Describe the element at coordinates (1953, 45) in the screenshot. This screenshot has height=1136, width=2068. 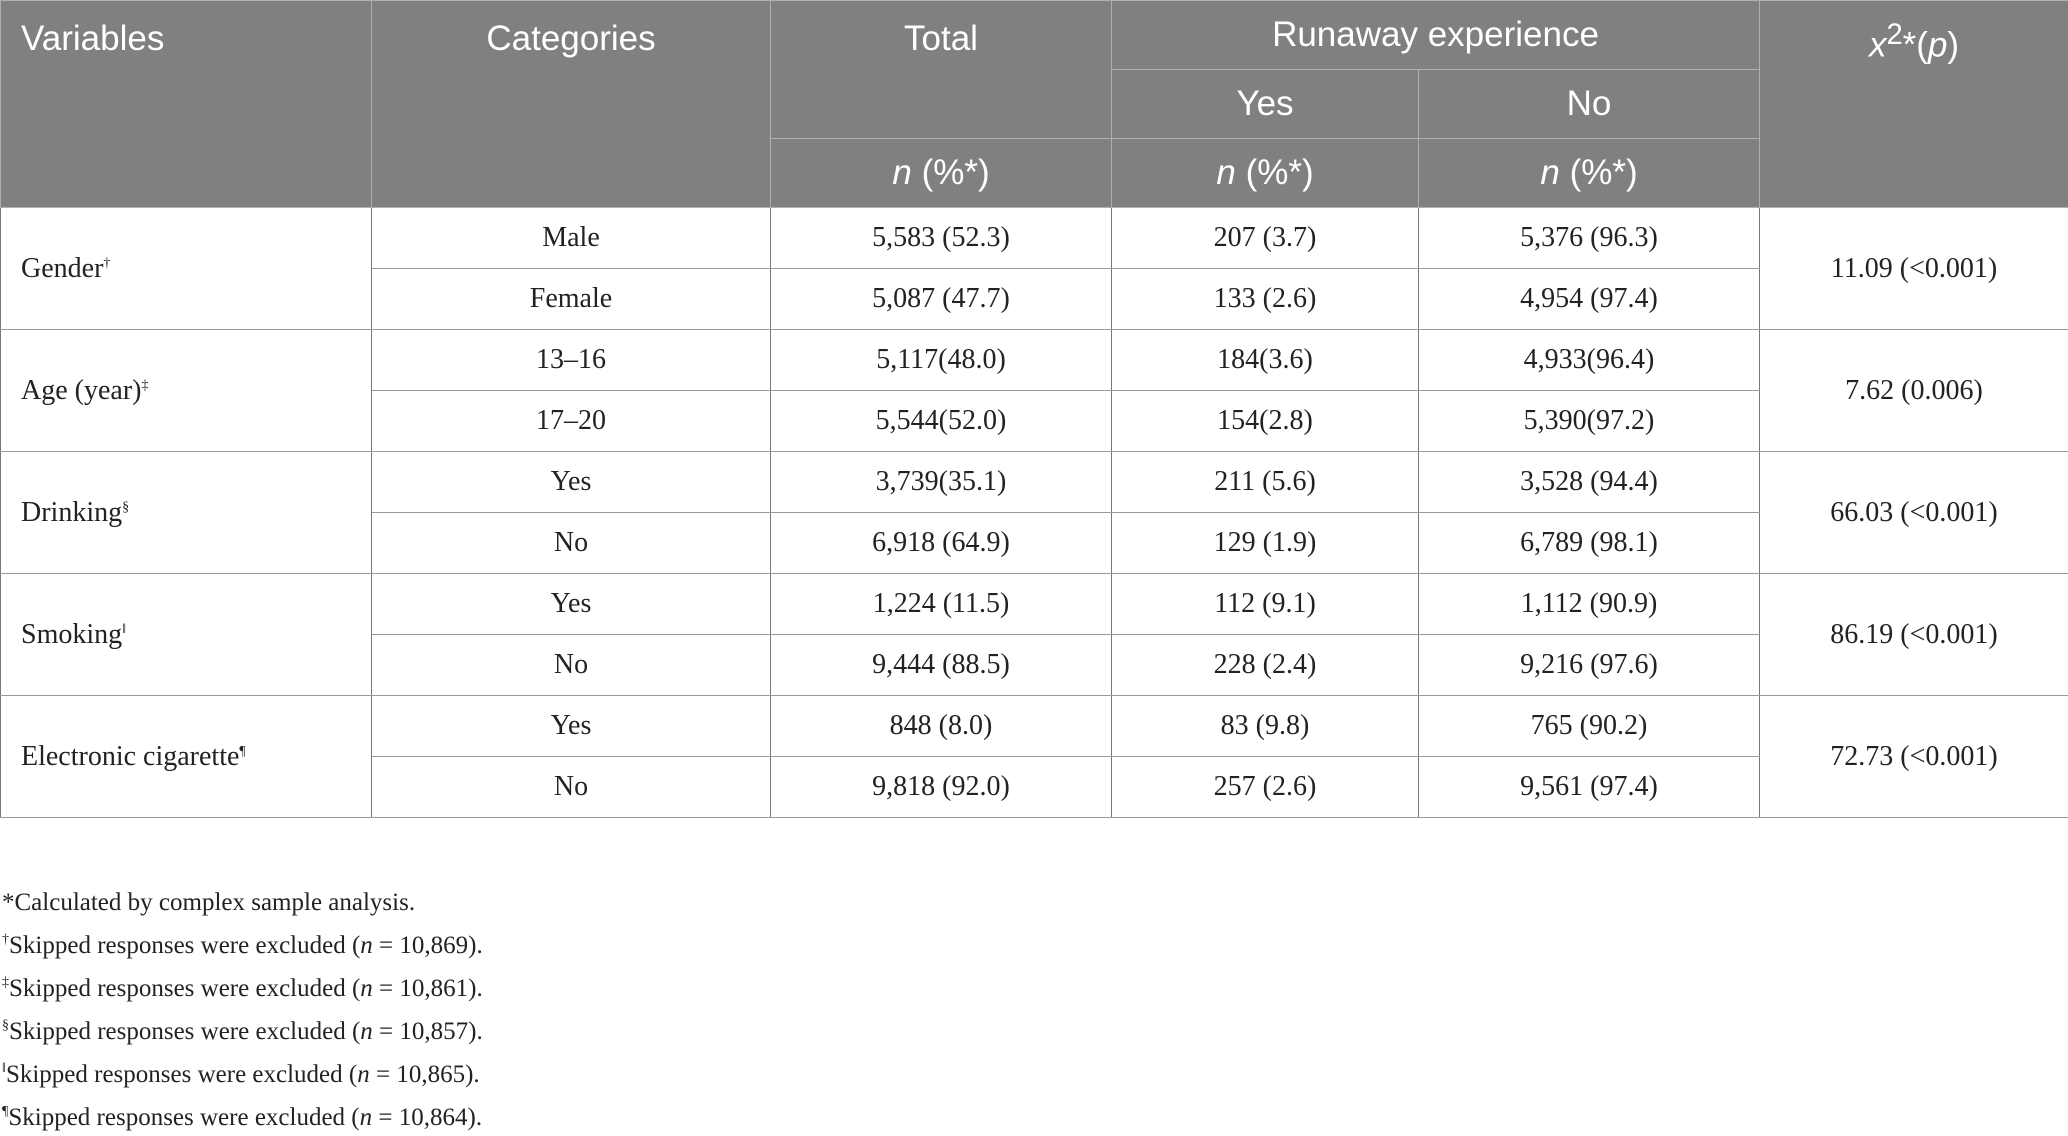
I see `chi-close: )` at that location.